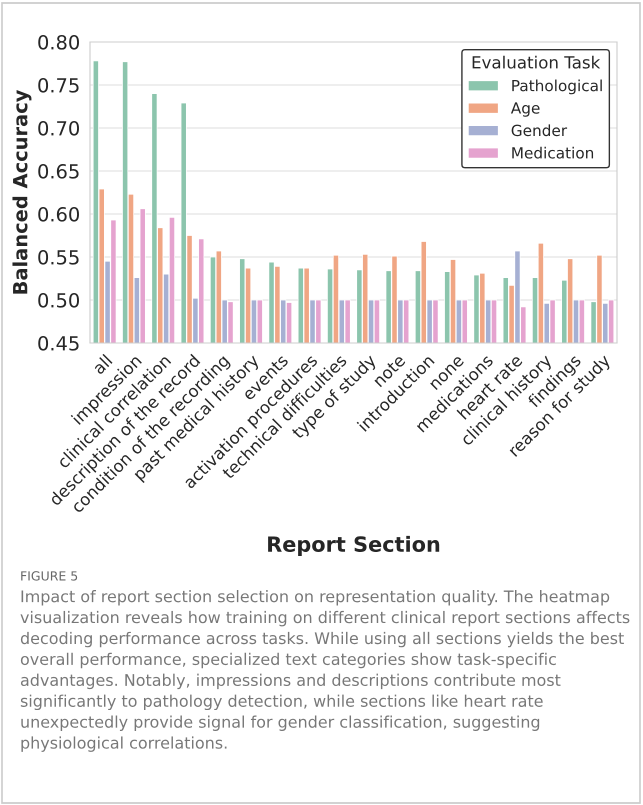 The width and height of the screenshot is (643, 805). What do you see at coordinates (58, 343) in the screenshot?
I see `y-tick-label: 0.45` at bounding box center [58, 343].